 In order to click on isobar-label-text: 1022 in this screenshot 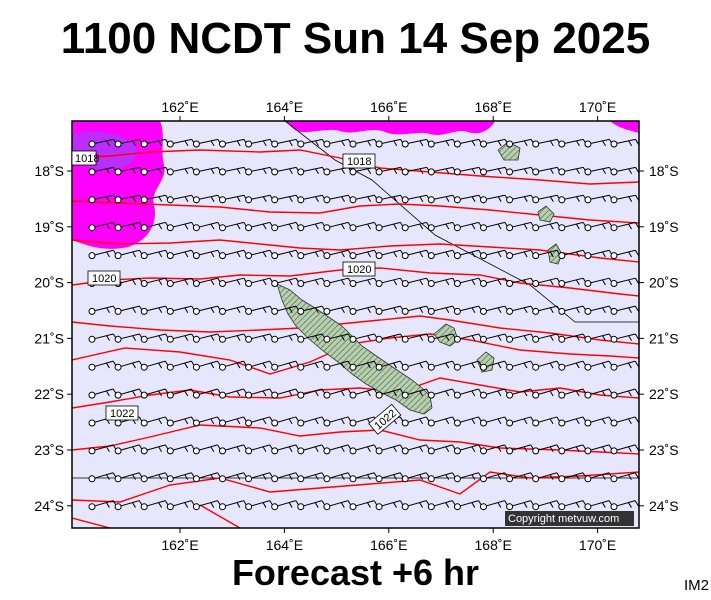, I will do `click(122, 414)`.